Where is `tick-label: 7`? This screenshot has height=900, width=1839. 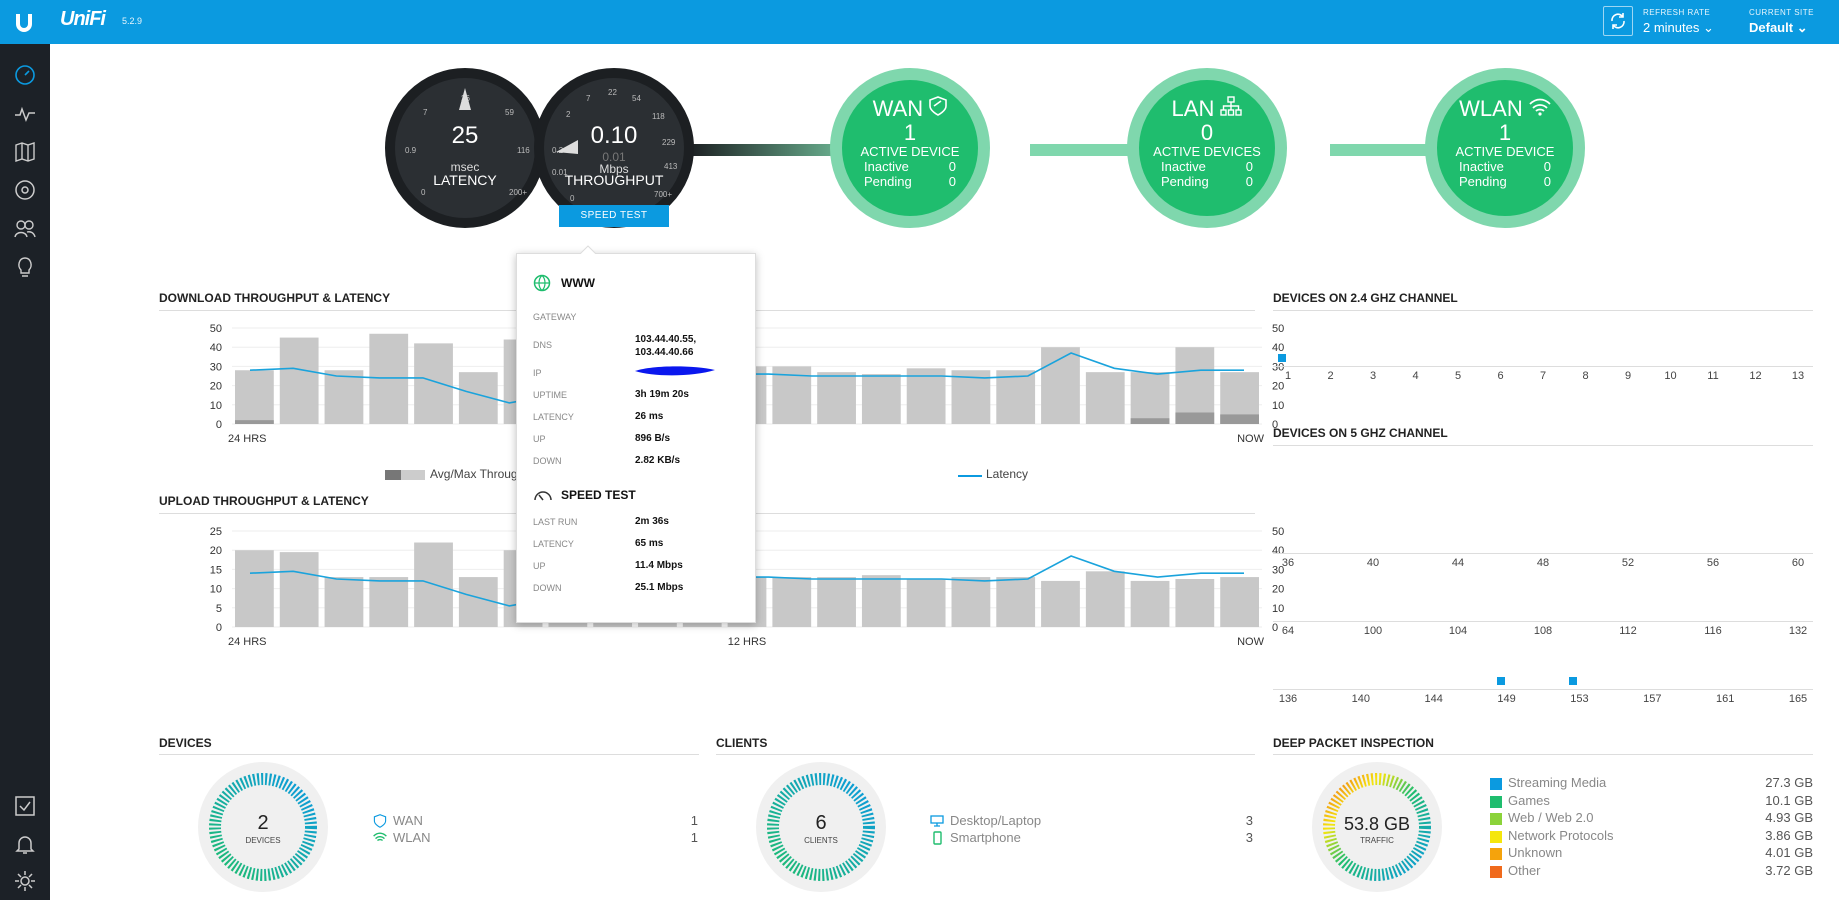
tick-label: 7 is located at coordinates (588, 98).